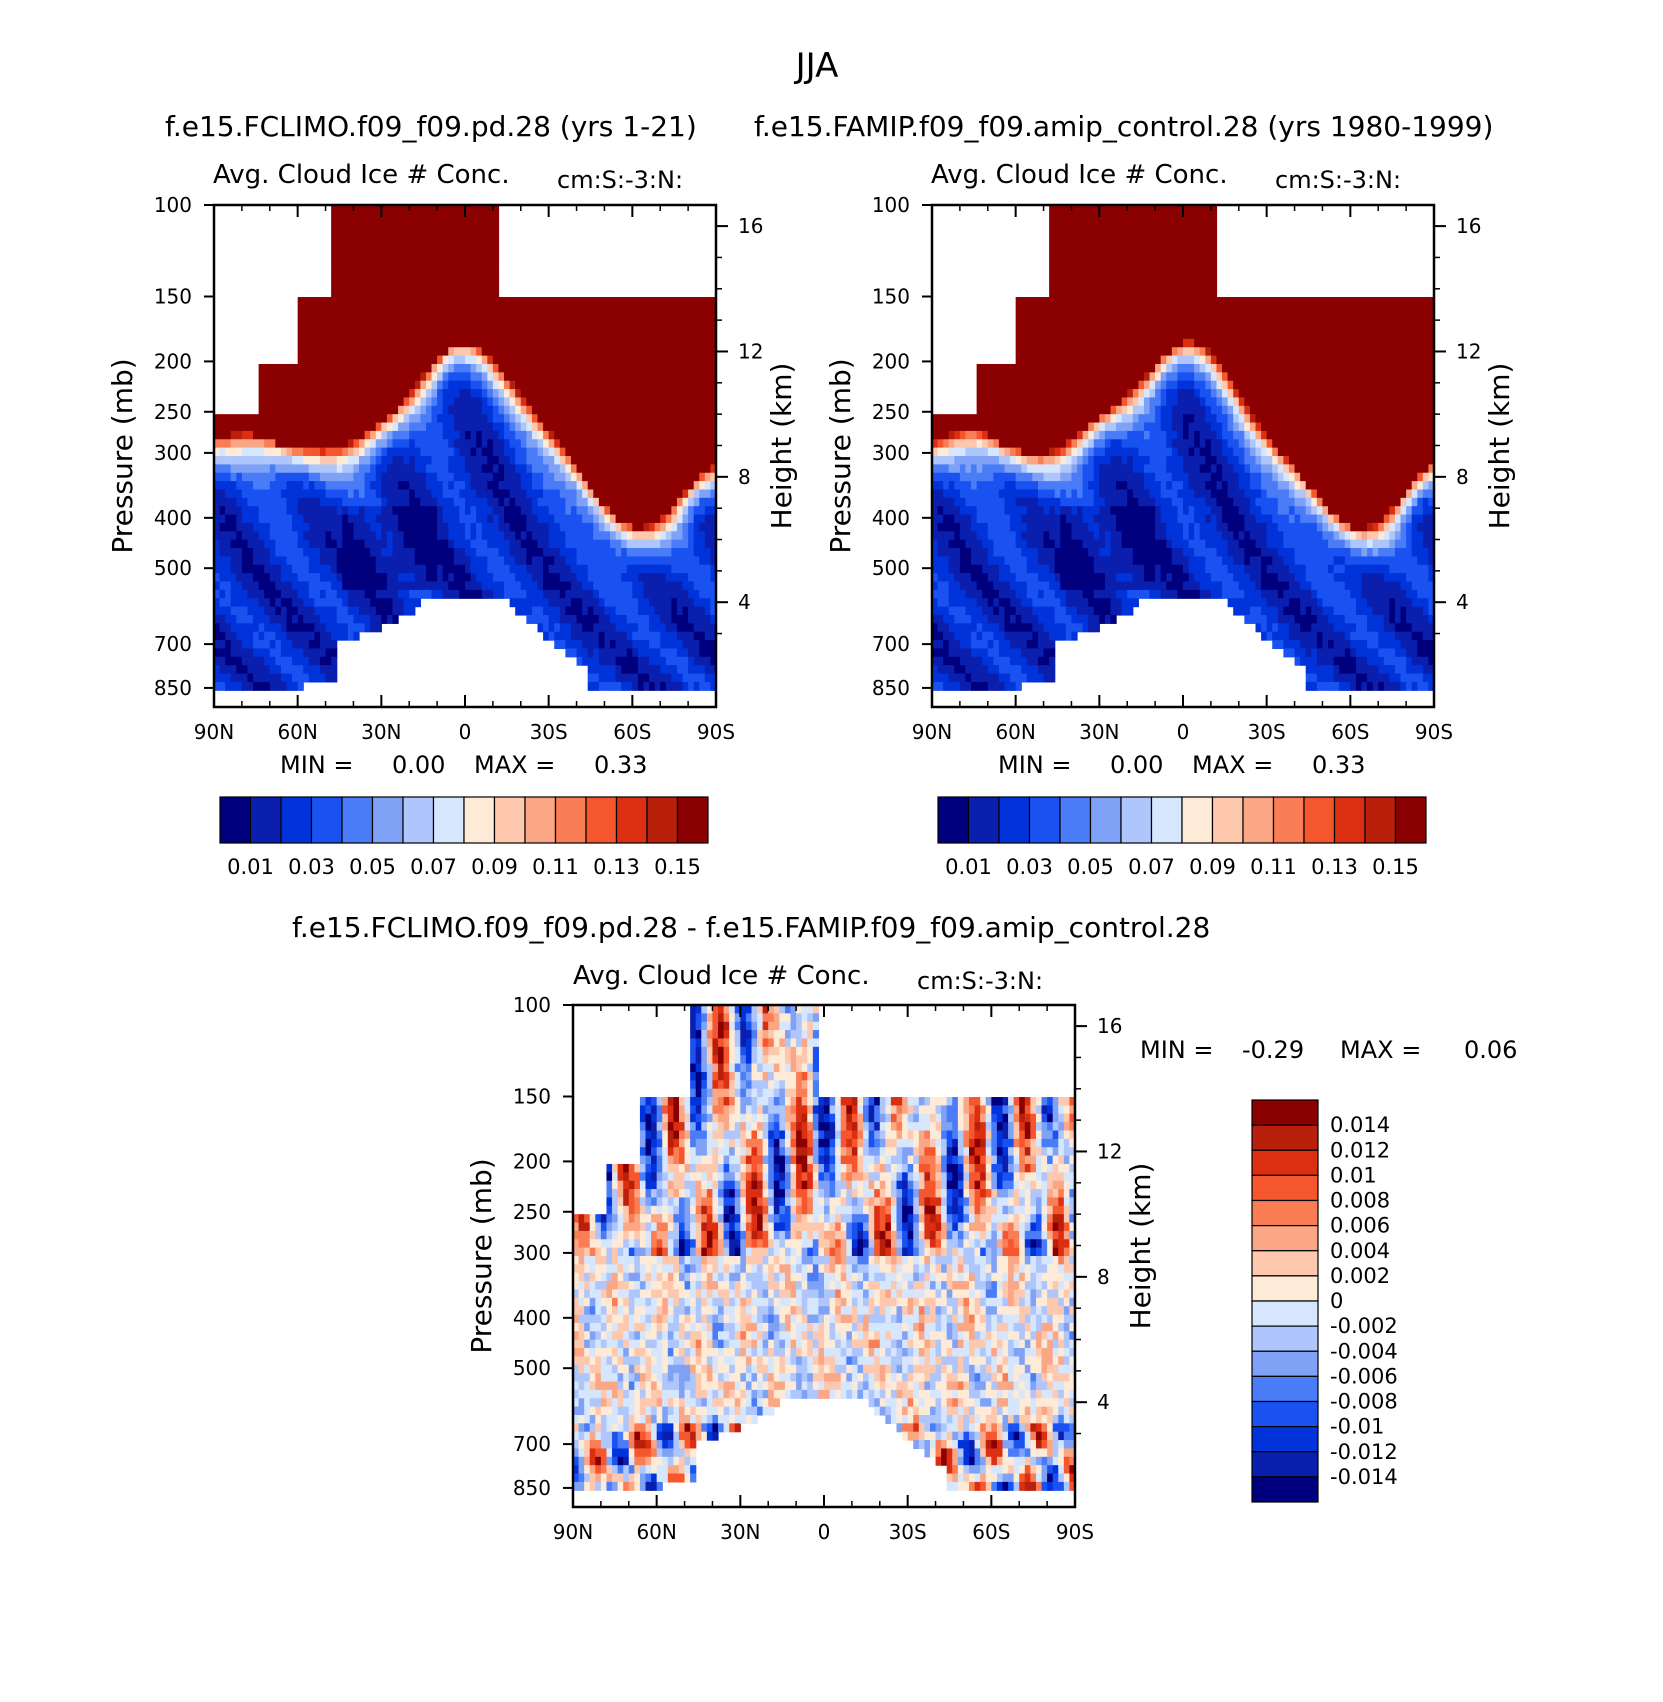  What do you see at coordinates (991, 1532) in the screenshot?
I see `panel-diff-xtick-label: 60S` at bounding box center [991, 1532].